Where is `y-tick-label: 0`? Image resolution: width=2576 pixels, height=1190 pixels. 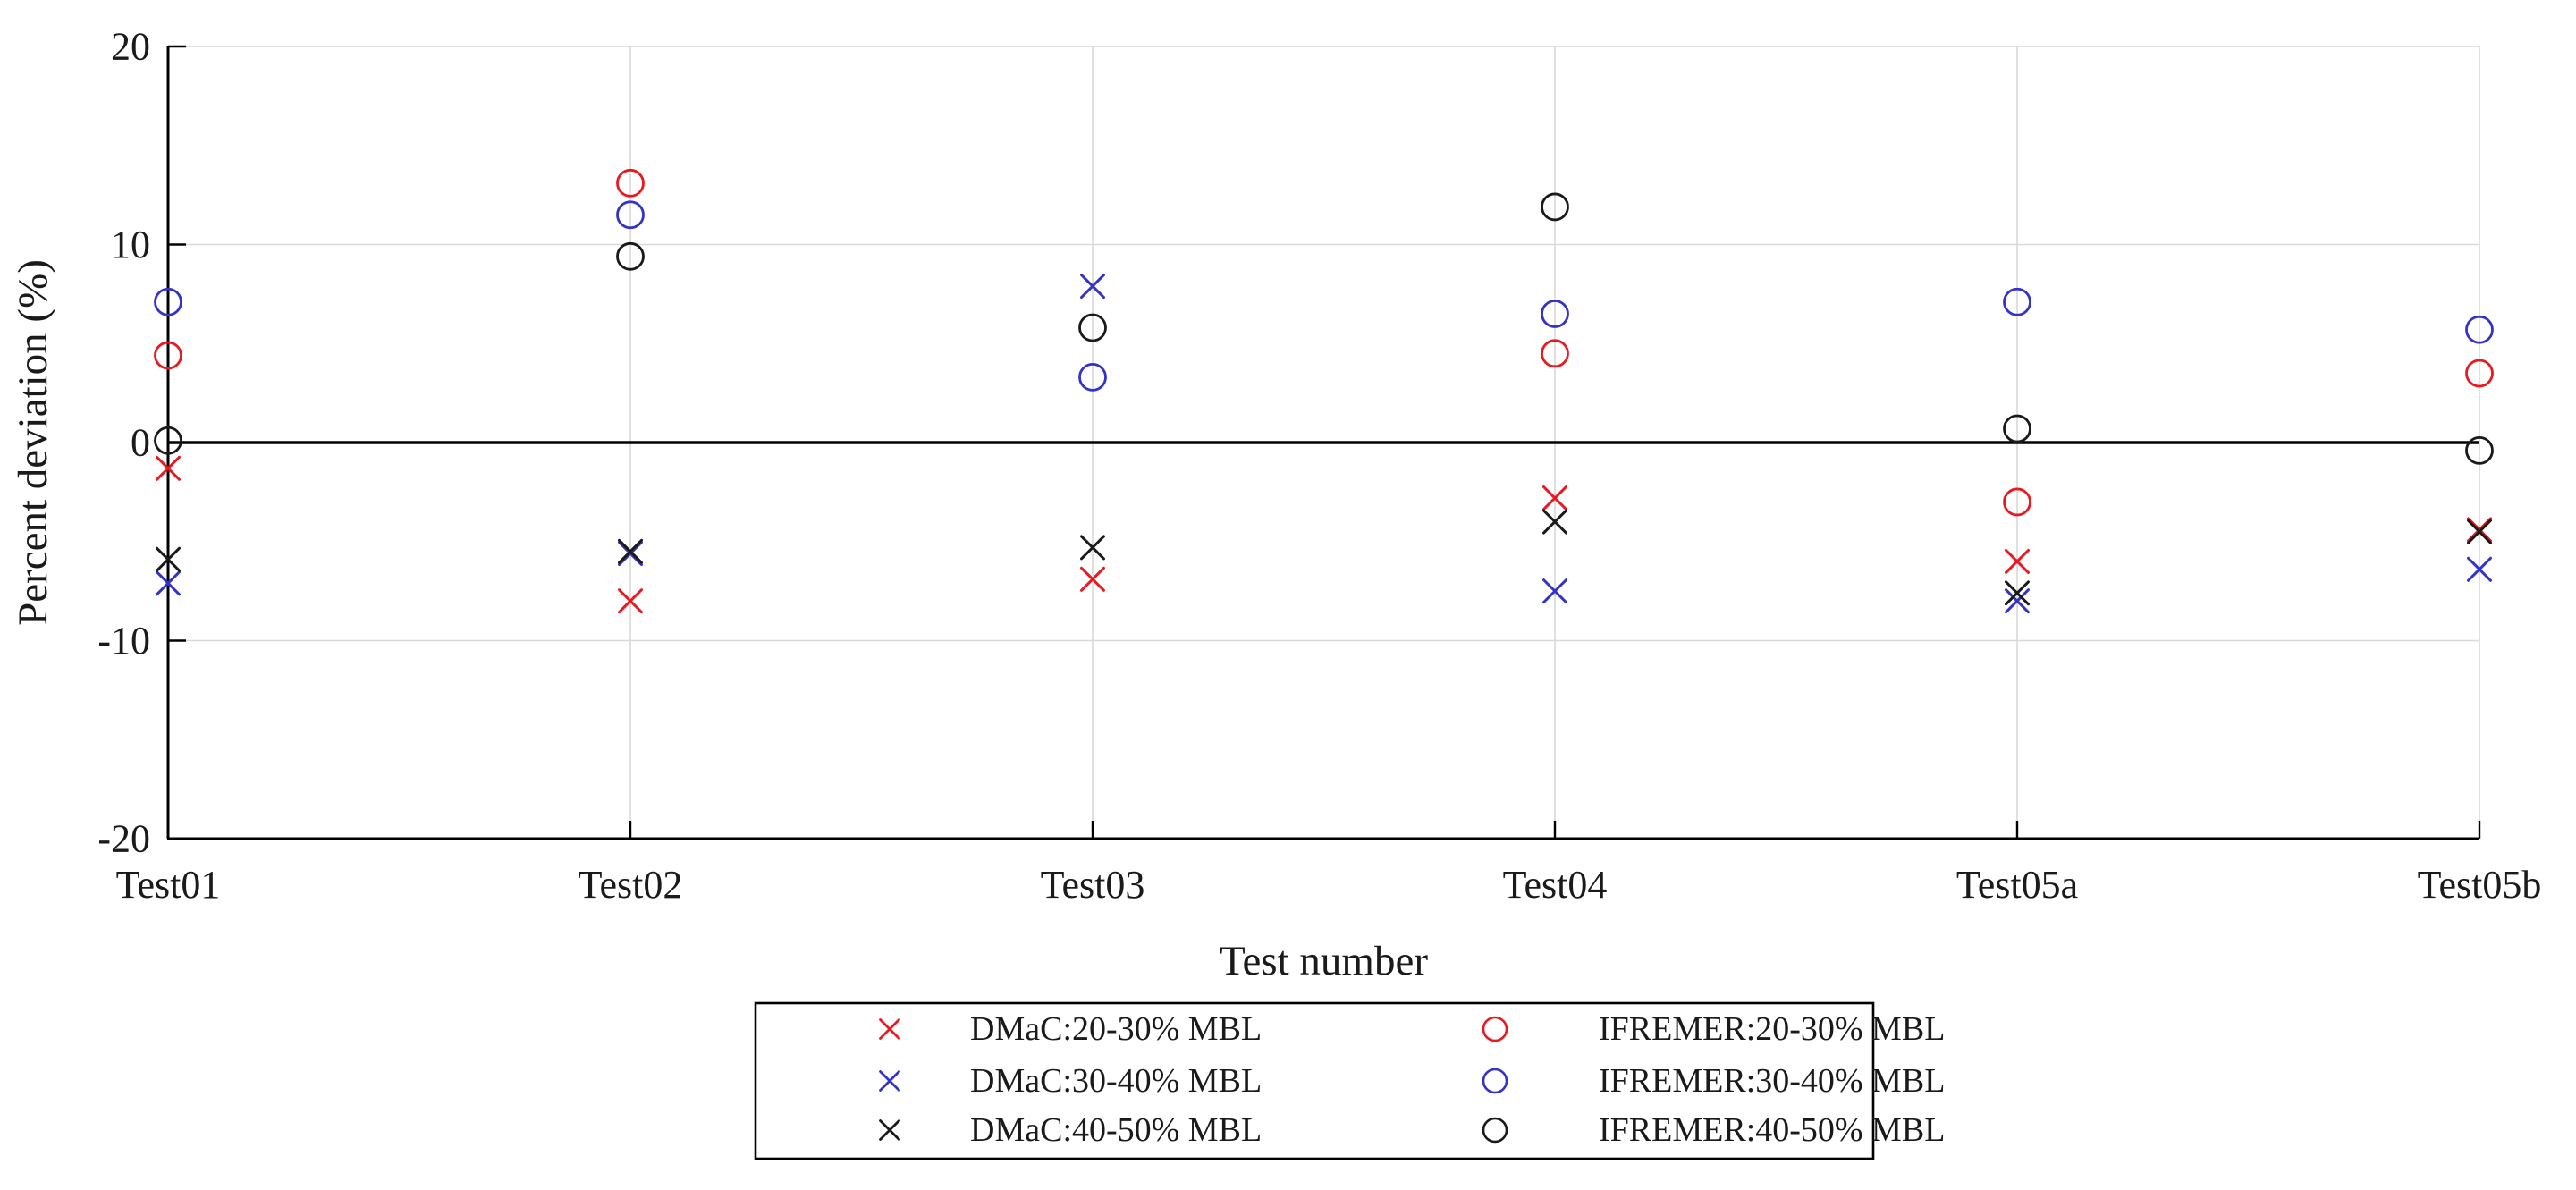 y-tick-label: 0 is located at coordinates (140, 443).